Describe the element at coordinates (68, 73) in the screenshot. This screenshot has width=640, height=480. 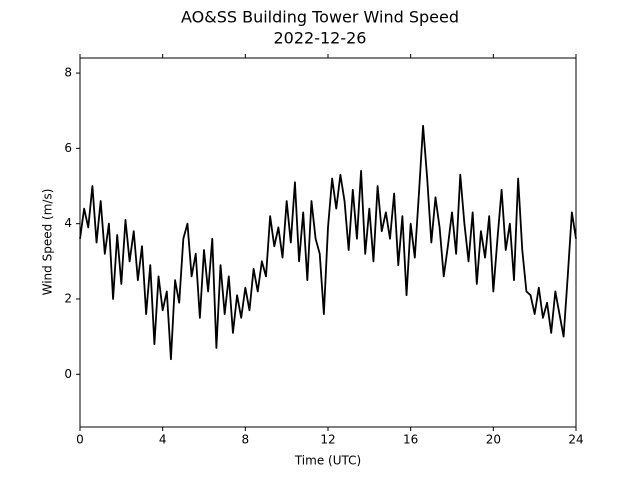
I see `y-tick-label: 8` at that location.